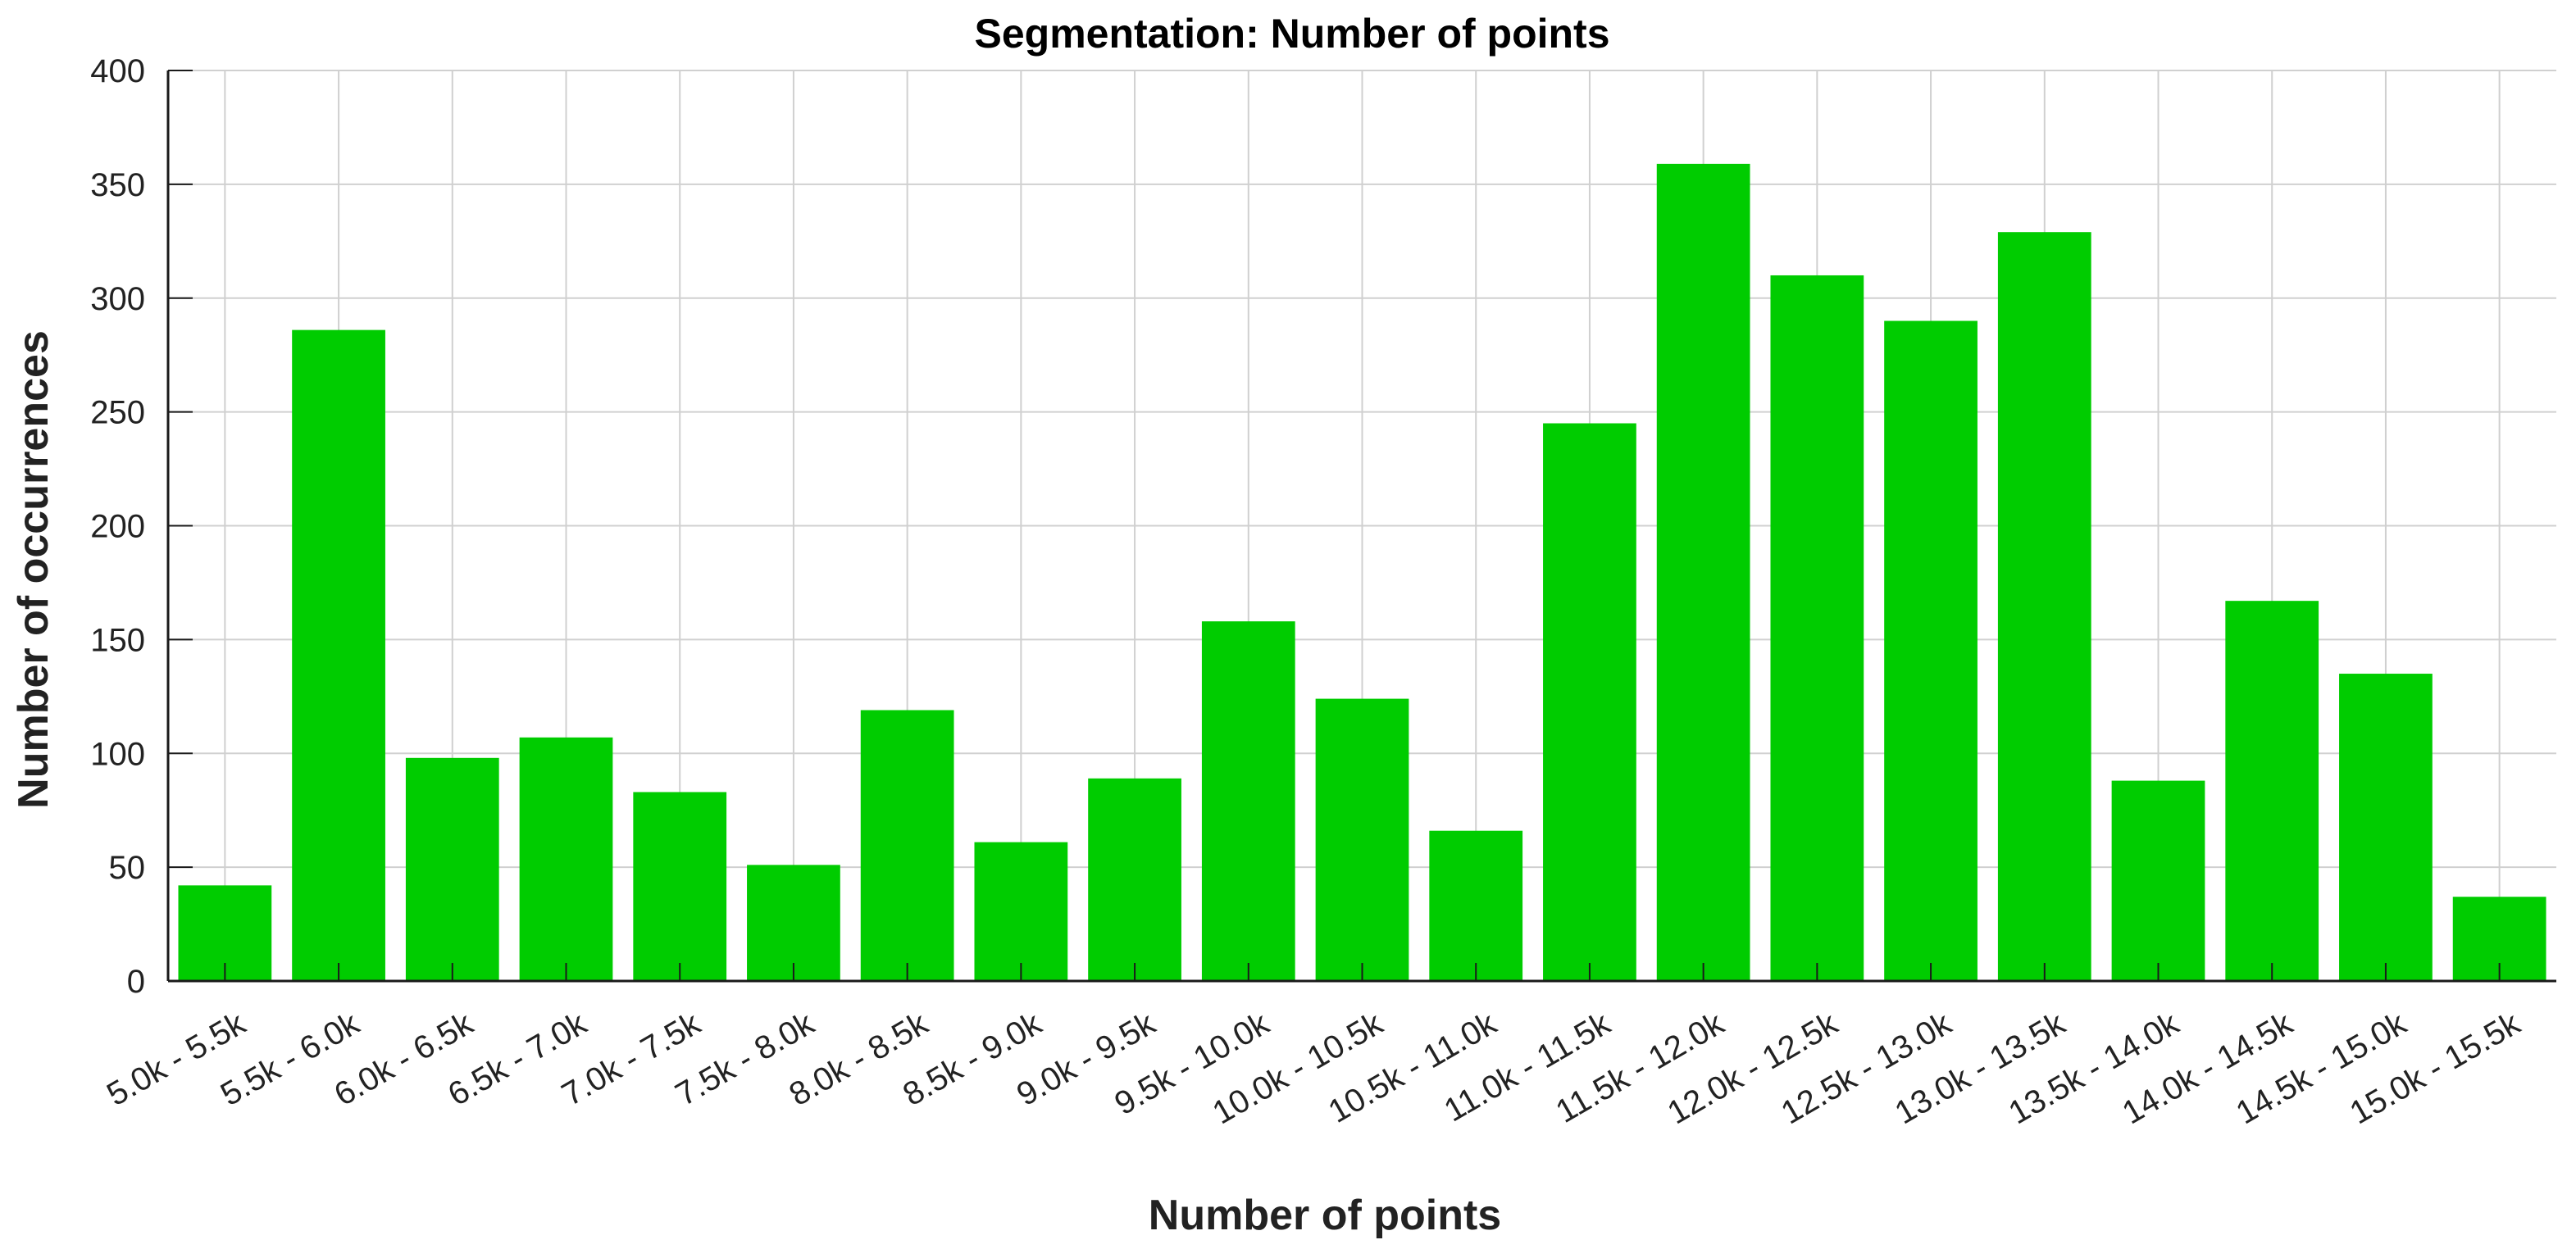 This screenshot has width=2576, height=1249. I want to click on y-tick-label: 350, so click(117, 185).